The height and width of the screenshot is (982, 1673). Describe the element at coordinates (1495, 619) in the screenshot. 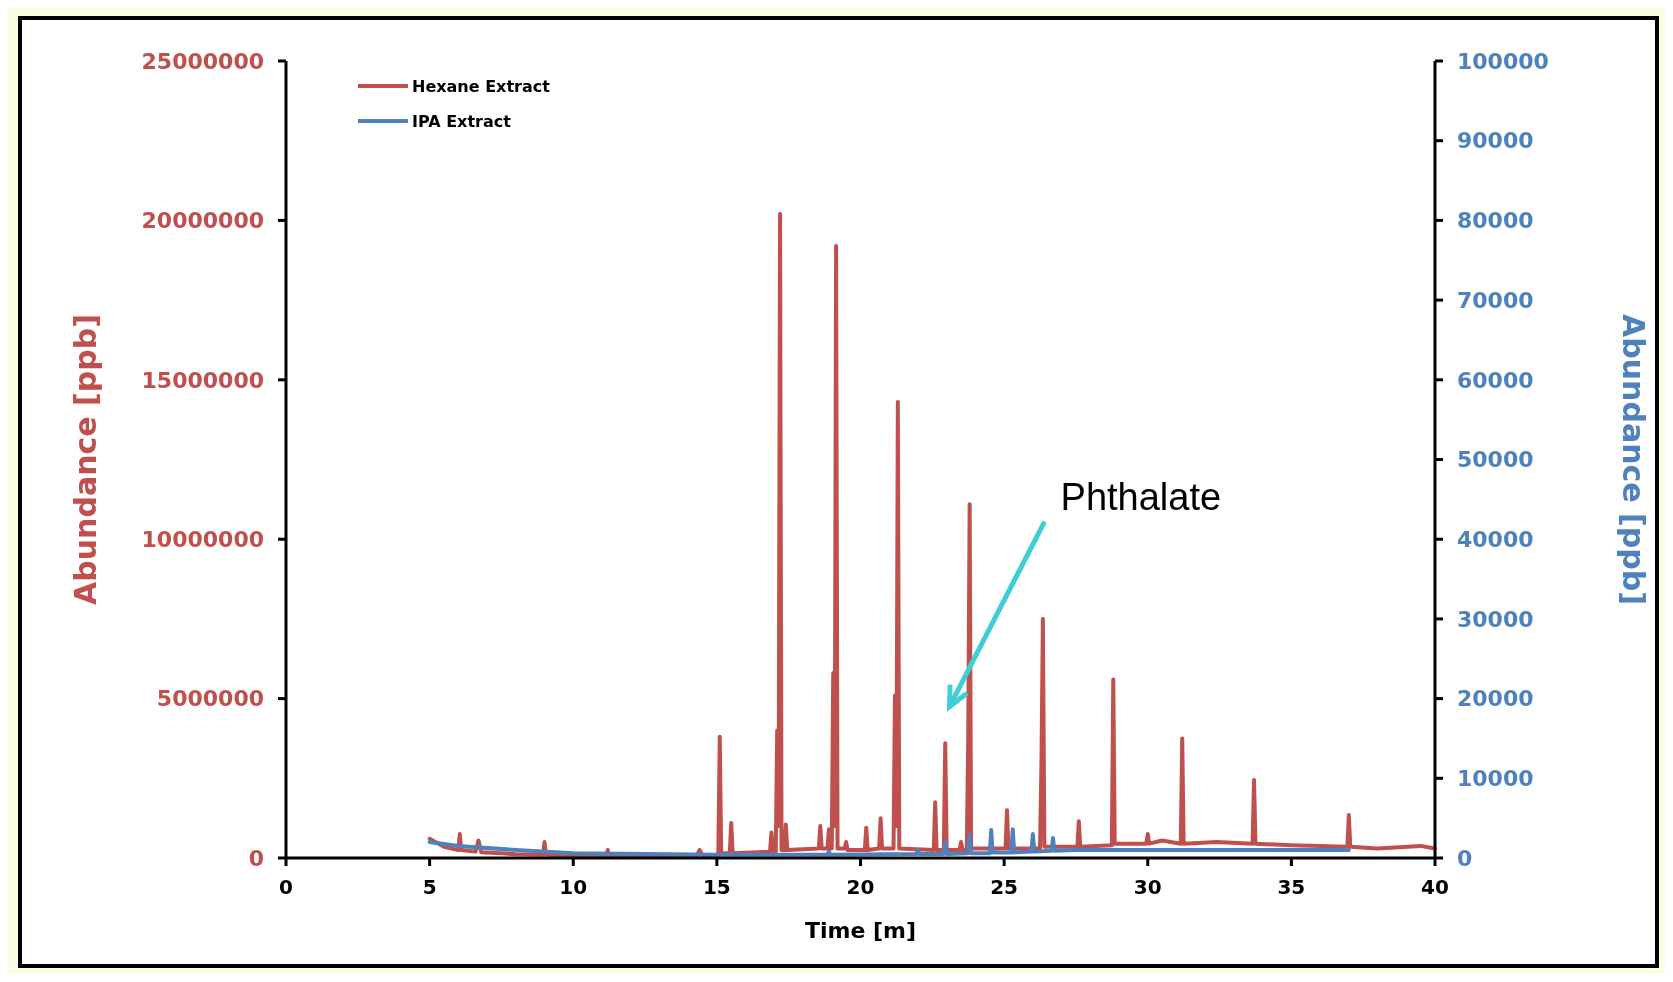

I see `y2-tick-label: 30000` at that location.